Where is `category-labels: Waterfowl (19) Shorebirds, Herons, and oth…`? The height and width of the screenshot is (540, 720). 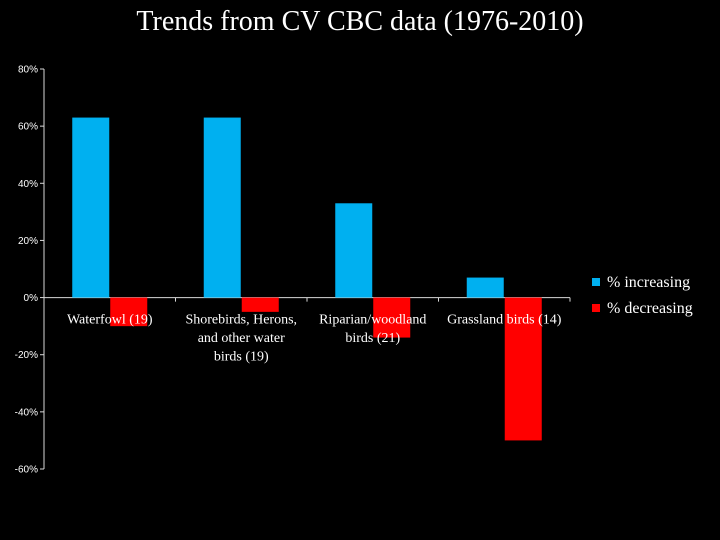
category-labels: Waterfowl (19) Shorebirds, Herons, and oth… is located at coordinates (314, 339).